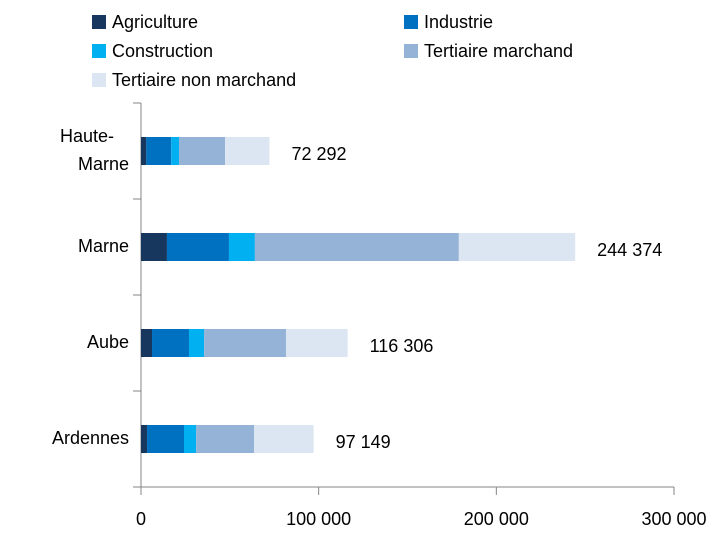  What do you see at coordinates (90, 438) in the screenshot?
I see `category-label: Ardennes` at bounding box center [90, 438].